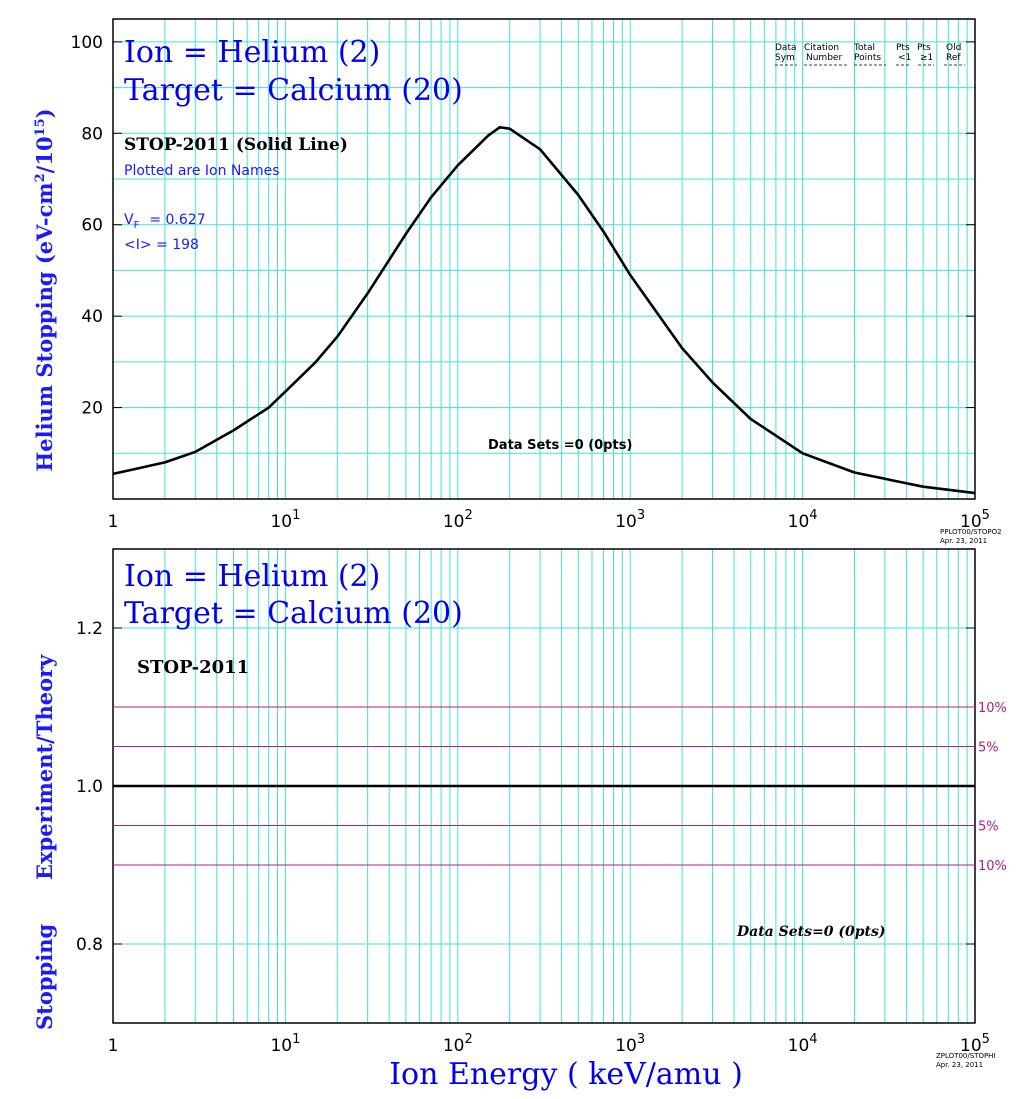 The width and height of the screenshot is (1023, 1099). Describe the element at coordinates (165, 221) in the screenshot. I see `vf-label: VF = 0.627` at that location.